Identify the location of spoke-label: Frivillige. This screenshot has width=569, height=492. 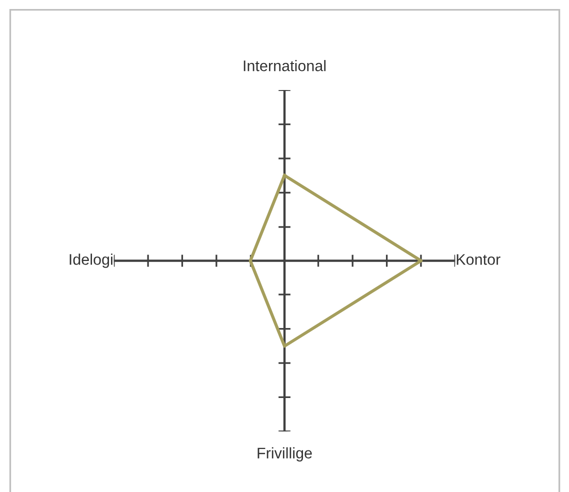
(285, 454).